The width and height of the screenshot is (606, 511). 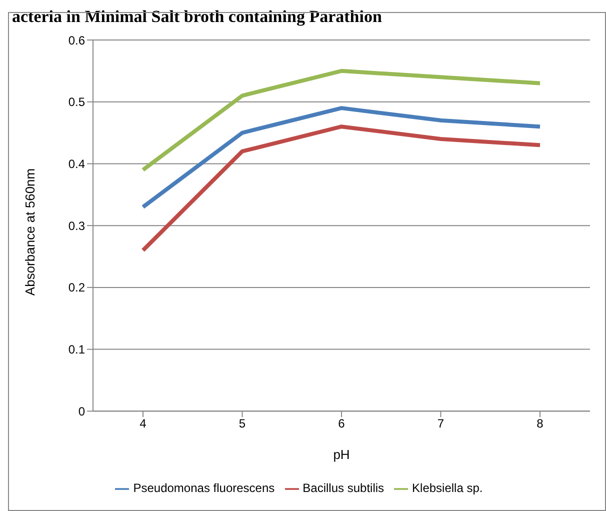 I want to click on y-axis-title: Absorbance at 560nm, so click(x=30, y=232).